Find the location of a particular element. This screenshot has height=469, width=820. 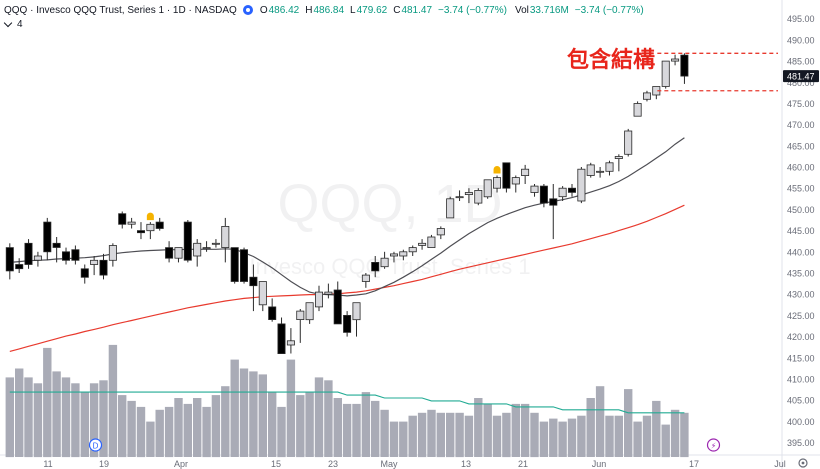

alert-marker-icon is located at coordinates (150, 216).